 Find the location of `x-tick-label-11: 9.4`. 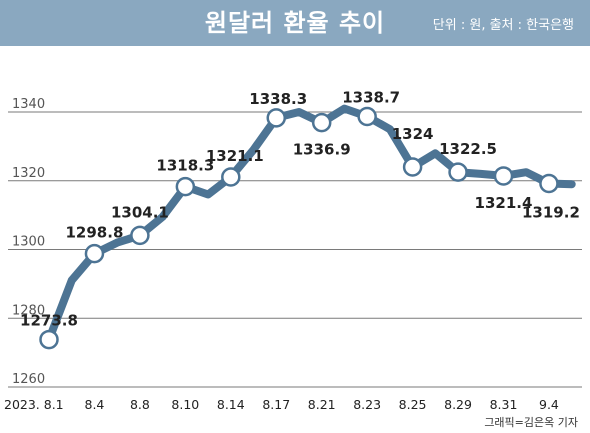

x-tick-label-11: 9.4 is located at coordinates (549, 404).